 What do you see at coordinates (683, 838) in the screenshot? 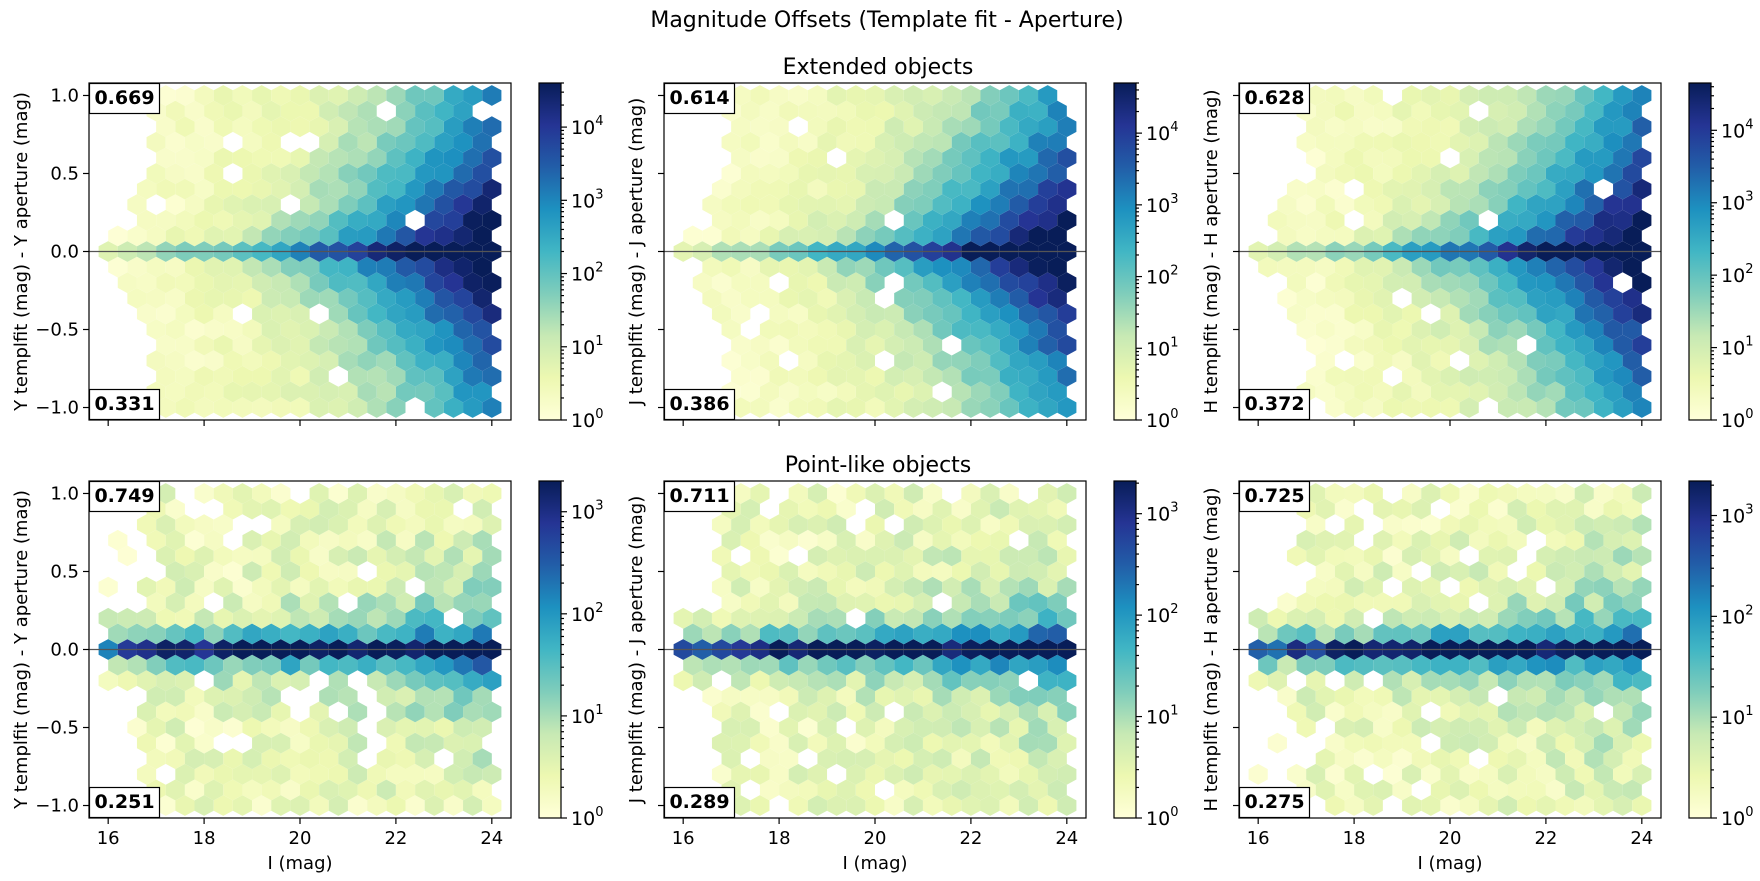
I see `x-tick-label: 16` at bounding box center [683, 838].